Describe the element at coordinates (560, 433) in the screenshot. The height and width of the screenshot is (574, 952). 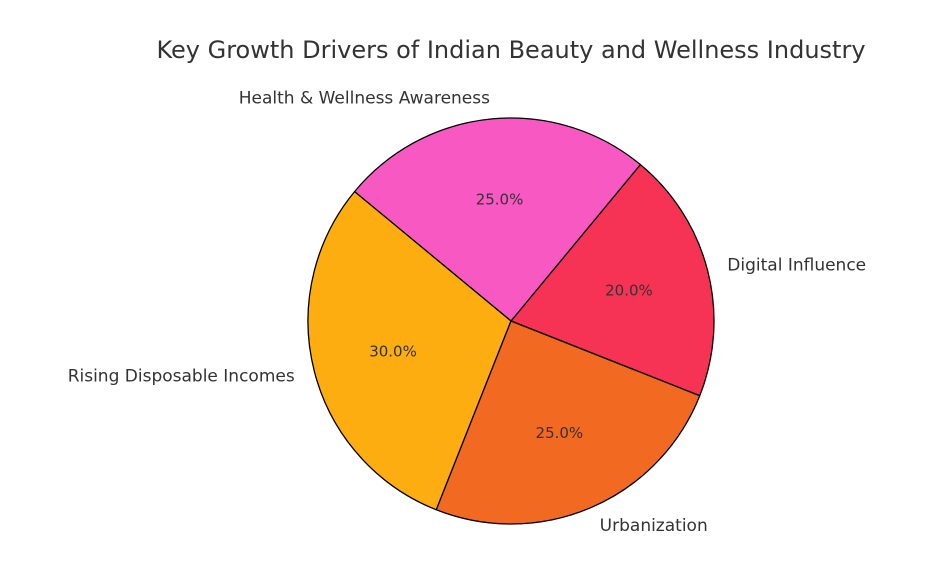
I see `pct-label-urbanization: 25.0%` at that location.